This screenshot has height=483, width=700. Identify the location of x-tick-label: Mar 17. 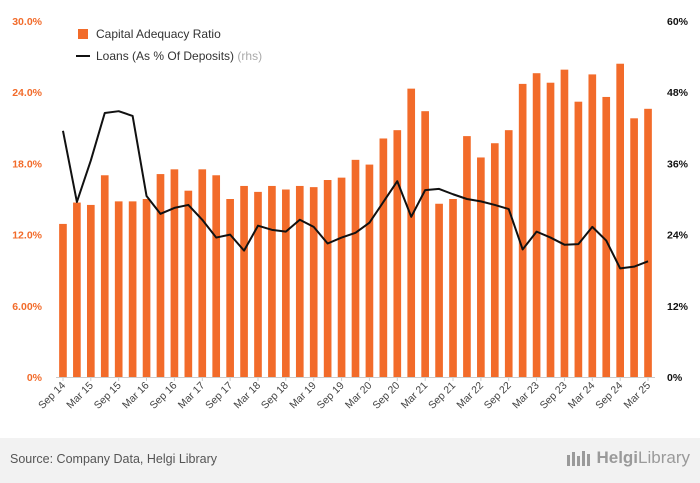
(192, 396).